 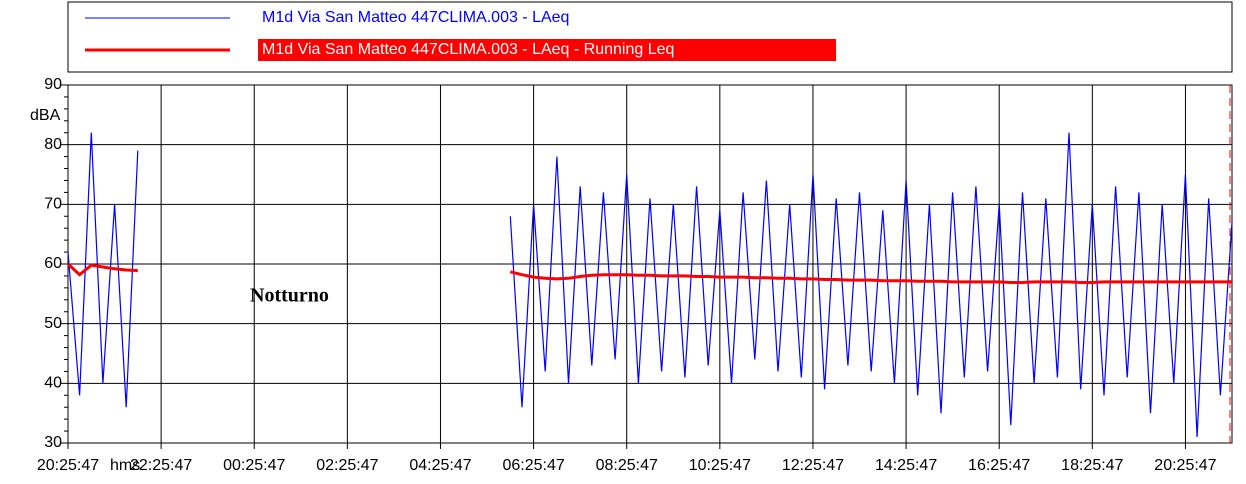 What do you see at coordinates (813, 465) in the screenshot?
I see `x-tick-label: 12:25:47` at bounding box center [813, 465].